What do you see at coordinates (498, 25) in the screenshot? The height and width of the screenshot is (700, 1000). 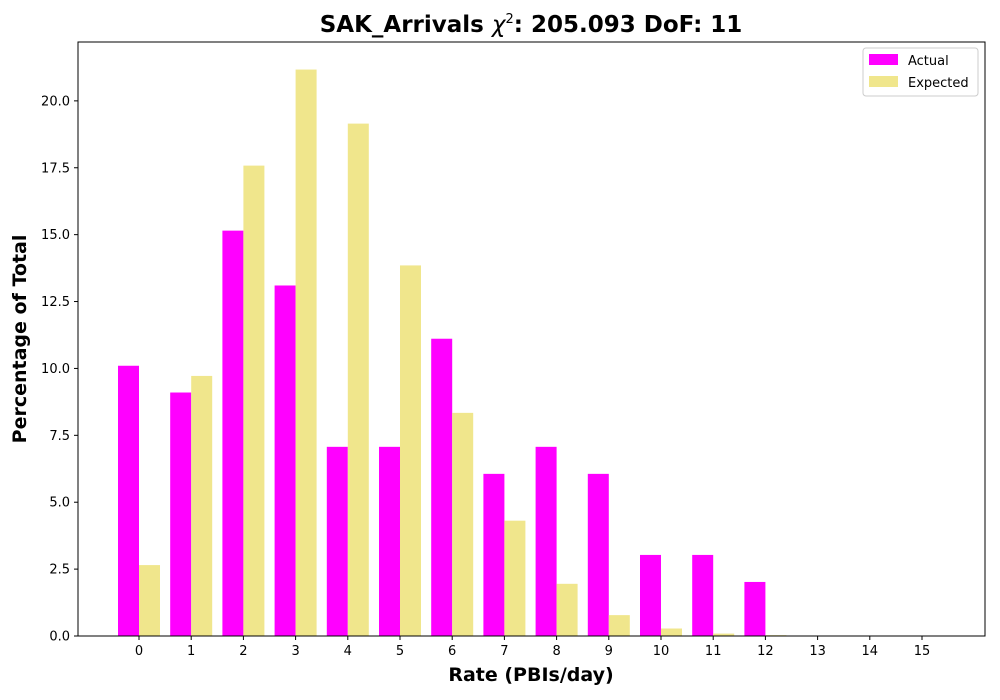 I see `chart-title-symbol: χ` at bounding box center [498, 25].